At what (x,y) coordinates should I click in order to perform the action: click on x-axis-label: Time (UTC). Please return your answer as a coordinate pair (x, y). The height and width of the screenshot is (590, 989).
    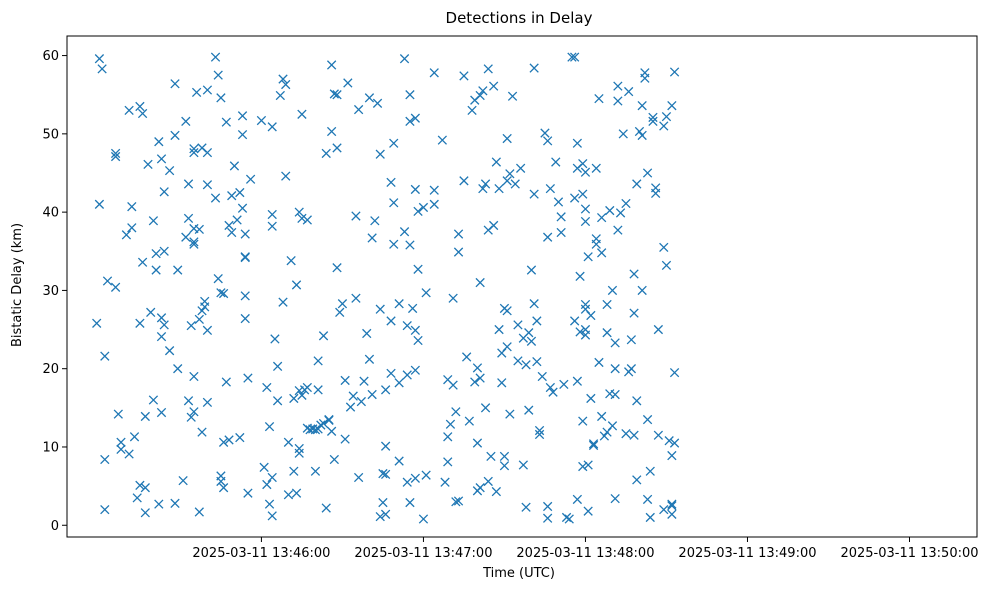
    Looking at the image, I should click on (518, 573).